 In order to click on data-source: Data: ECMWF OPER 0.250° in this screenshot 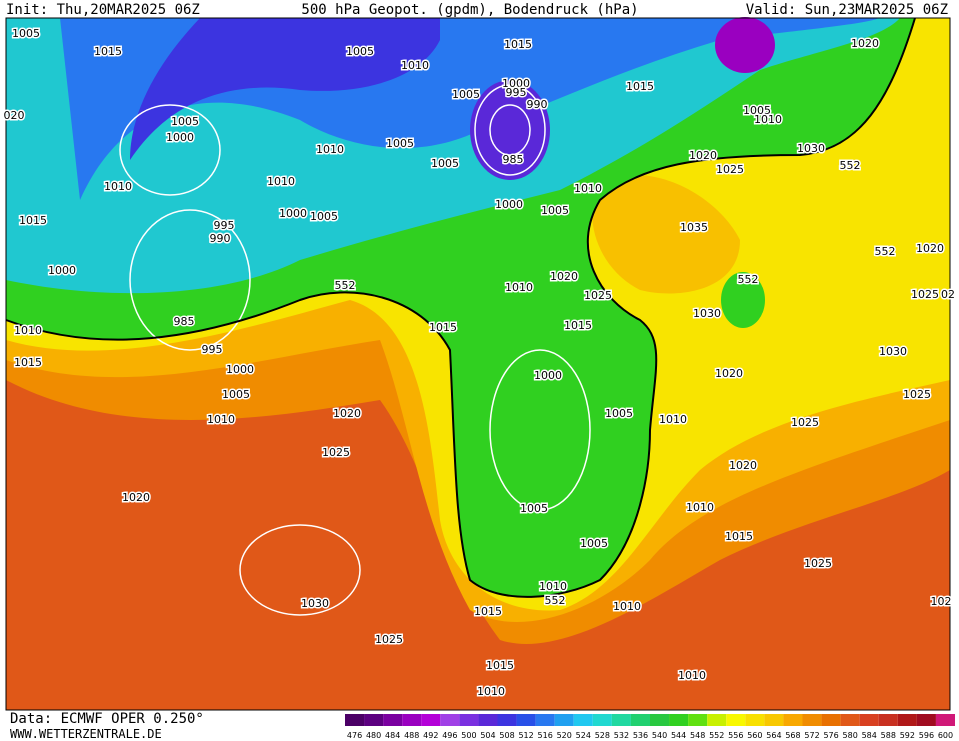, I will do `click(107, 719)`.